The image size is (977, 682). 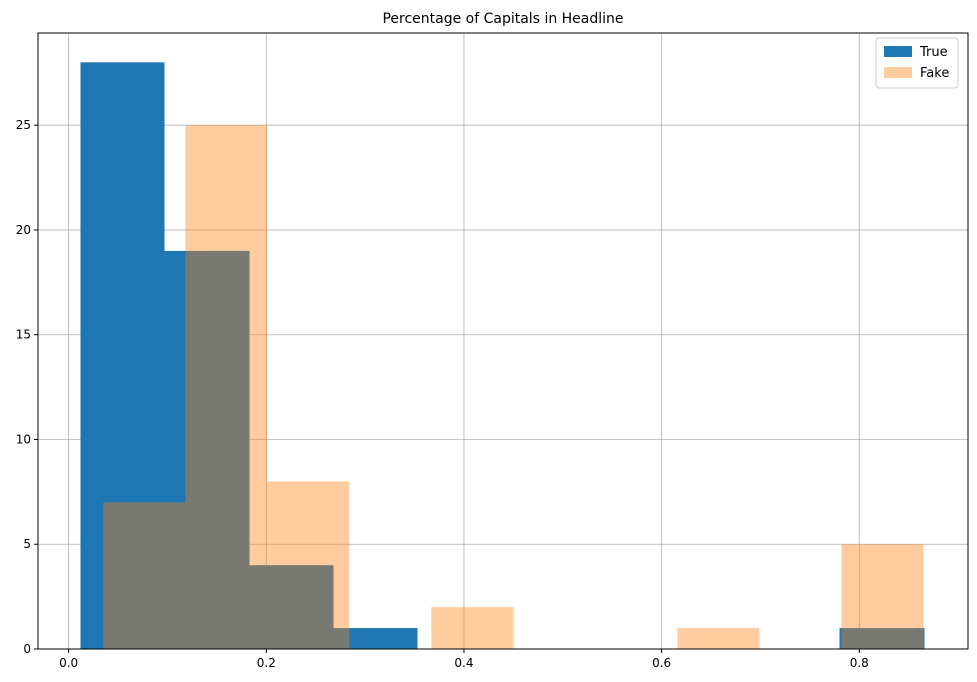 What do you see at coordinates (23, 335) in the screenshot?
I see `y-tick-label: 15` at bounding box center [23, 335].